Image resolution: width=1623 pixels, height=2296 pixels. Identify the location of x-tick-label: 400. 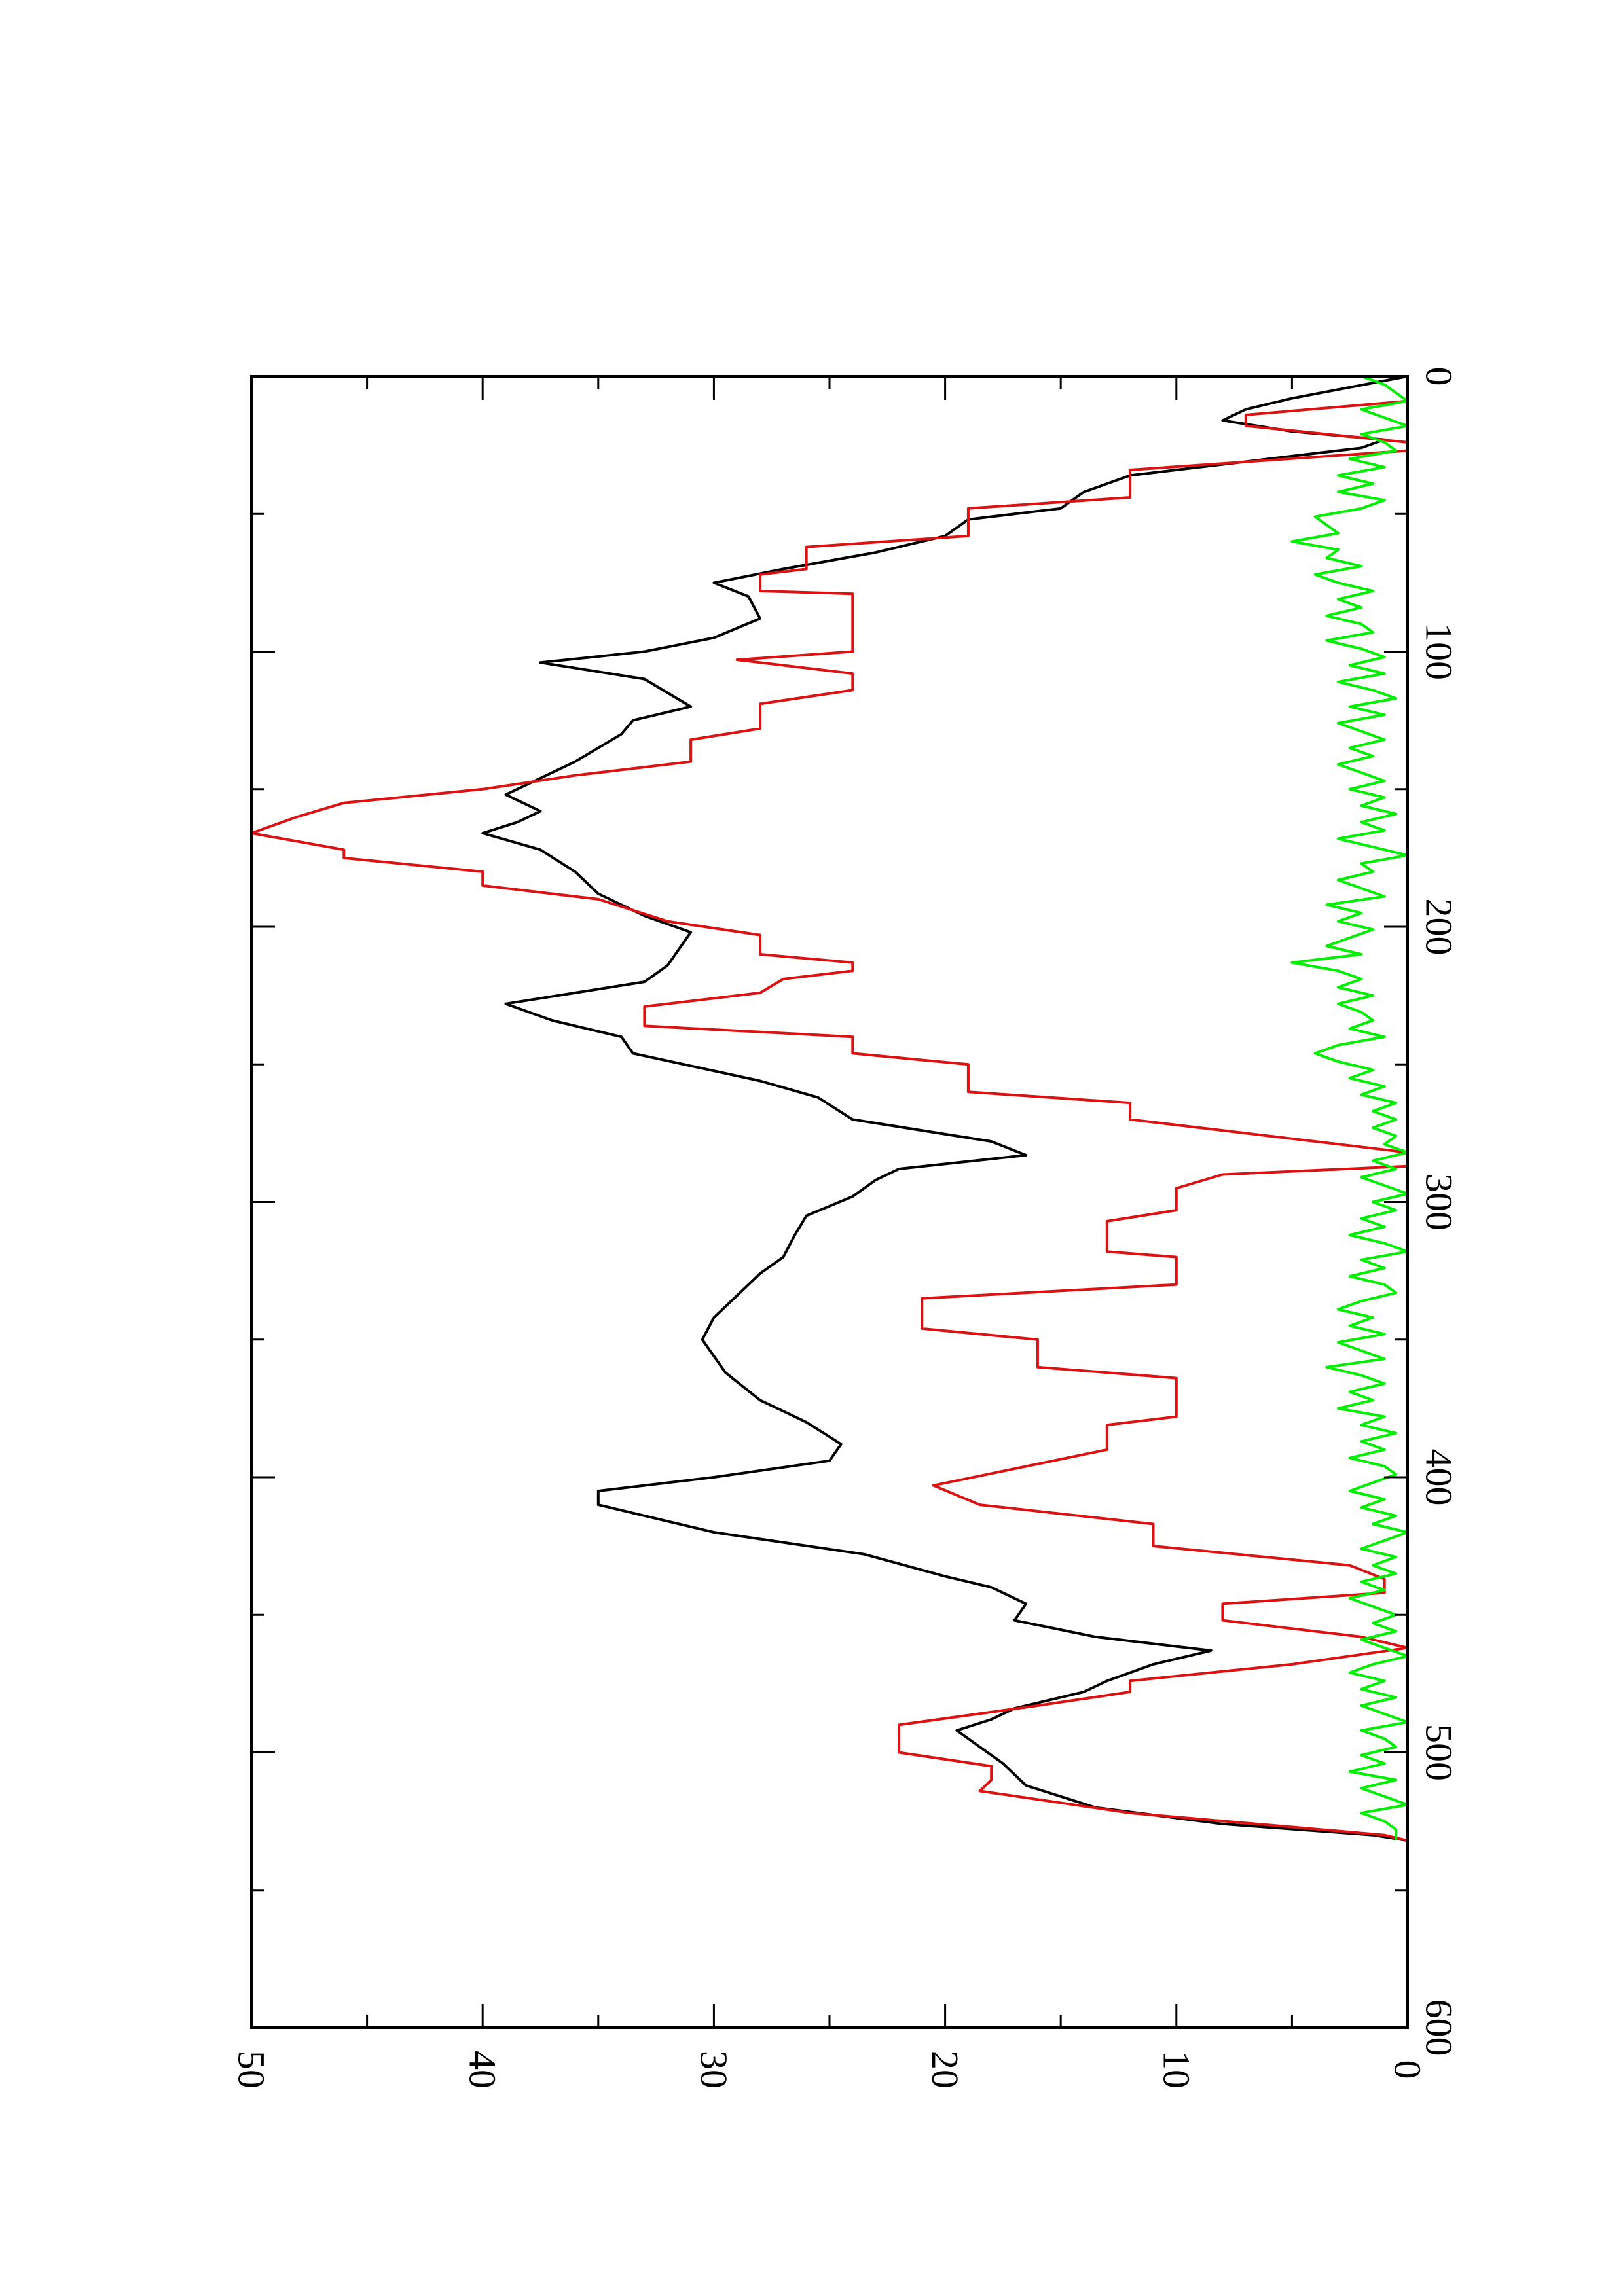
(1439, 1477).